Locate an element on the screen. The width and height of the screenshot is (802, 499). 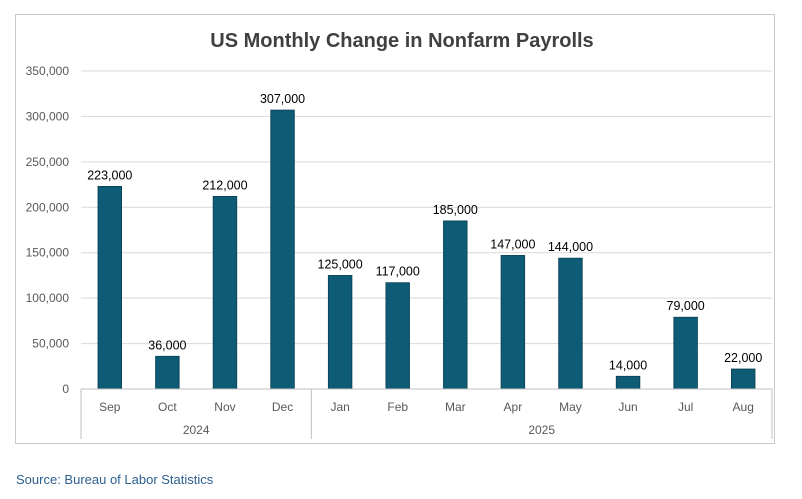
data-label: 307,000 is located at coordinates (282, 99).